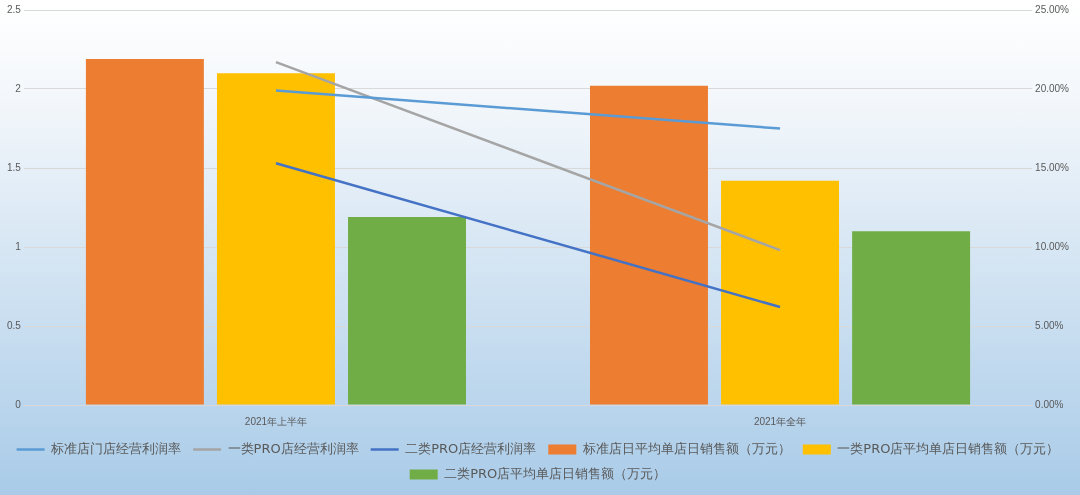 This screenshot has width=1080, height=495. I want to click on y-tick-label: 2.5, so click(14, 9).